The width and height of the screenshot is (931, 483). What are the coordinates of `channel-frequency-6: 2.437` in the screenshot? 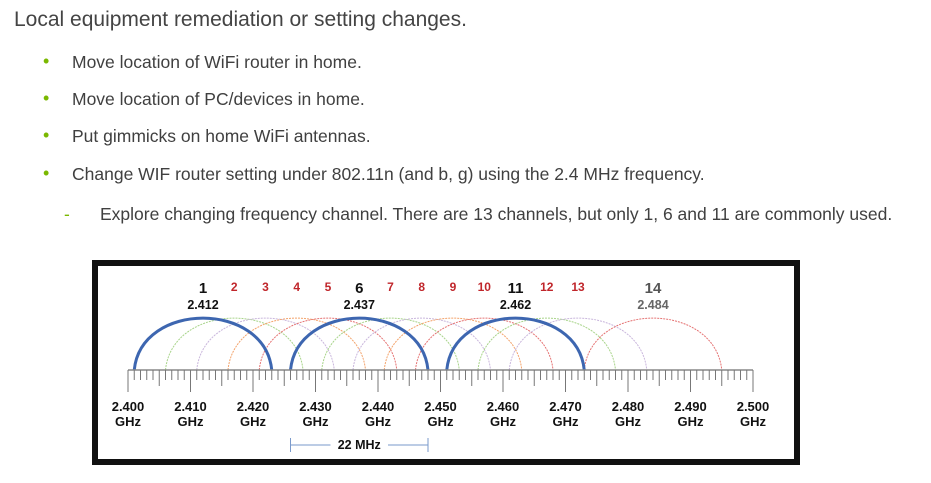 It's located at (359, 305).